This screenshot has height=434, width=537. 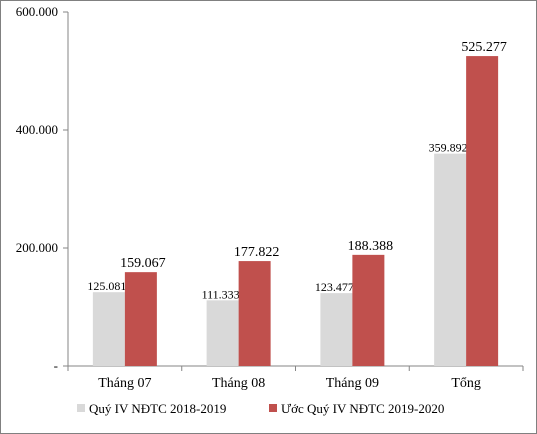 What do you see at coordinates (371, 246) in the screenshot?
I see `data-label-series-2: 188.388` at bounding box center [371, 246].